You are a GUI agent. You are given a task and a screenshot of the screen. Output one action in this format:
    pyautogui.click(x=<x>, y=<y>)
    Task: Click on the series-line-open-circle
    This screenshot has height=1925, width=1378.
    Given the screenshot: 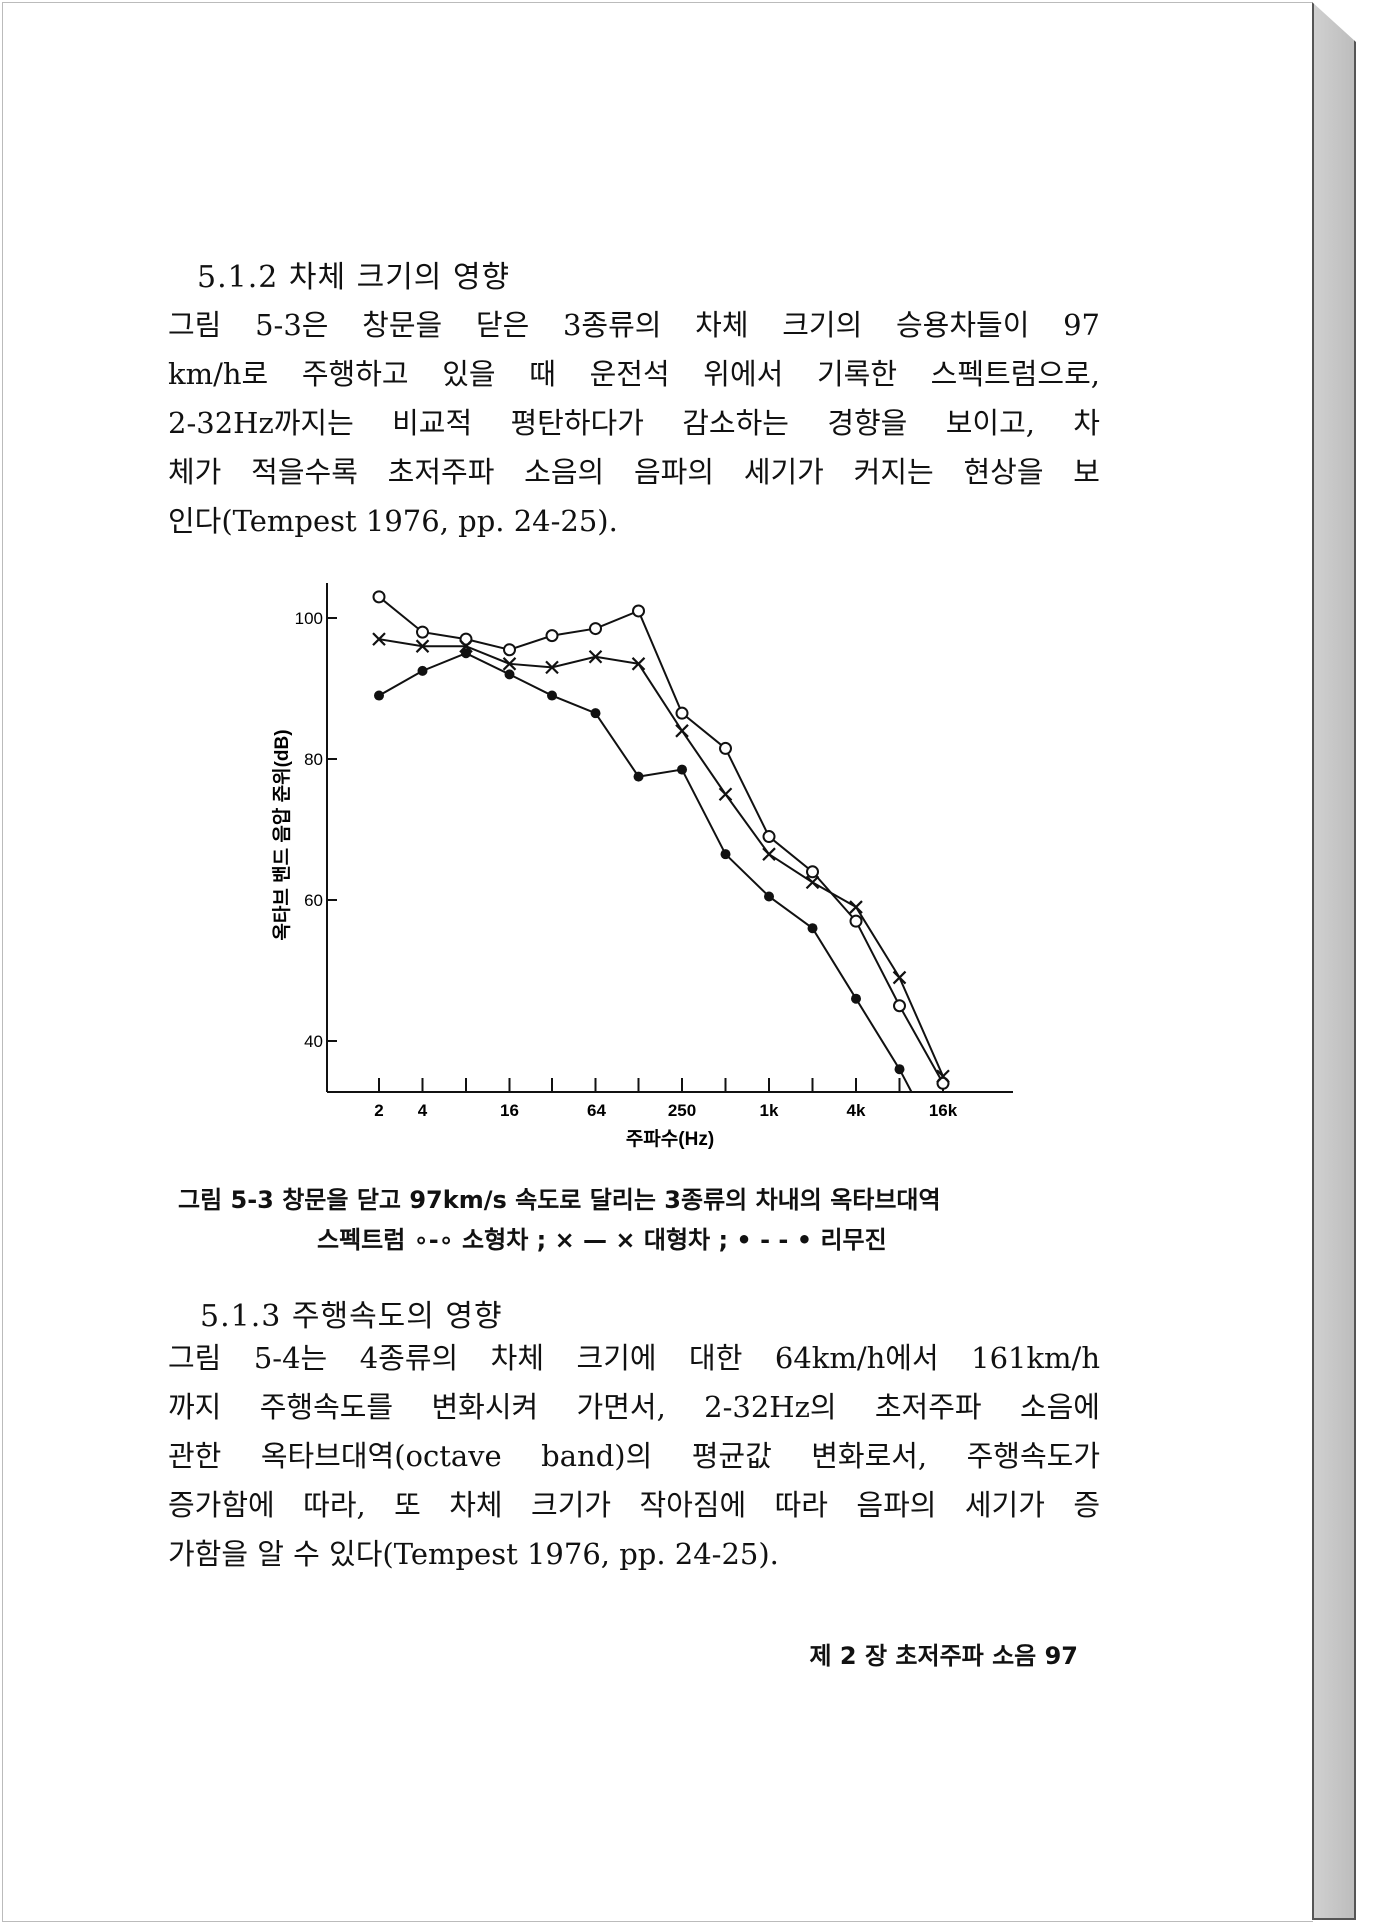 What is the action you would take?
    pyautogui.click(x=661, y=840)
    